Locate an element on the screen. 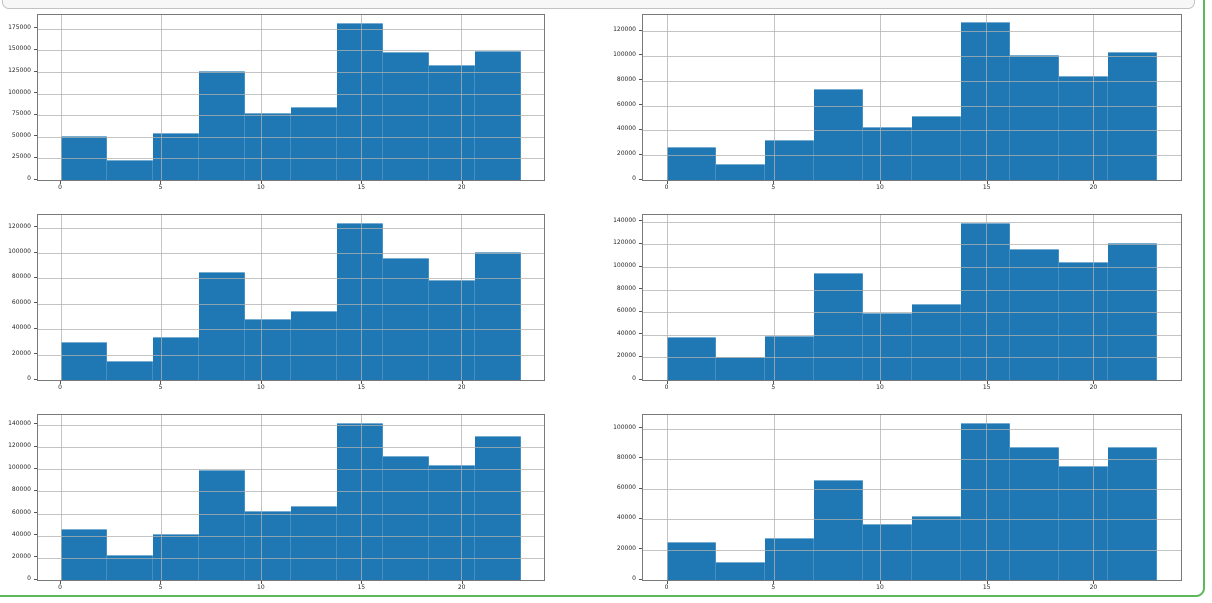 The width and height of the screenshot is (1212, 603). y-tick-label: 100000 is located at coordinates (624, 427).